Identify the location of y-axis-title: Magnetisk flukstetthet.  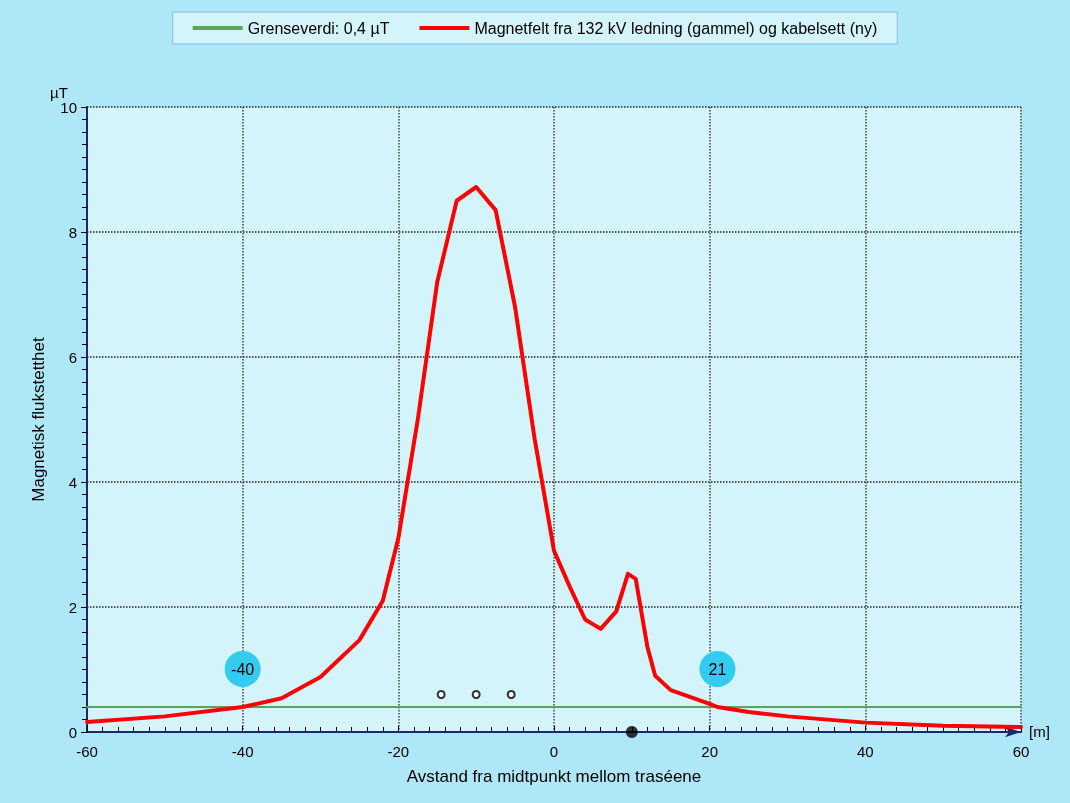
(38, 419).